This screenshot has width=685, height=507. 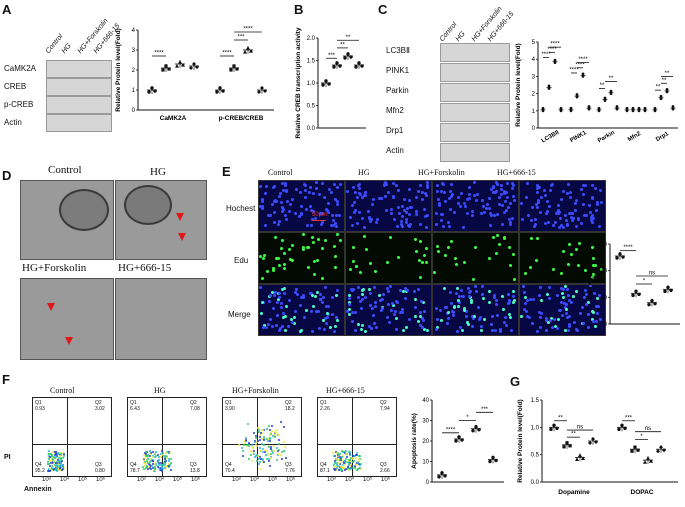 What do you see at coordinates (72, 437) in the screenshot?
I see `flow-cytometry-plot: Q1 0.93 Q2 3.02 Q4 95.2 Q3 0.80` at bounding box center [72, 437].